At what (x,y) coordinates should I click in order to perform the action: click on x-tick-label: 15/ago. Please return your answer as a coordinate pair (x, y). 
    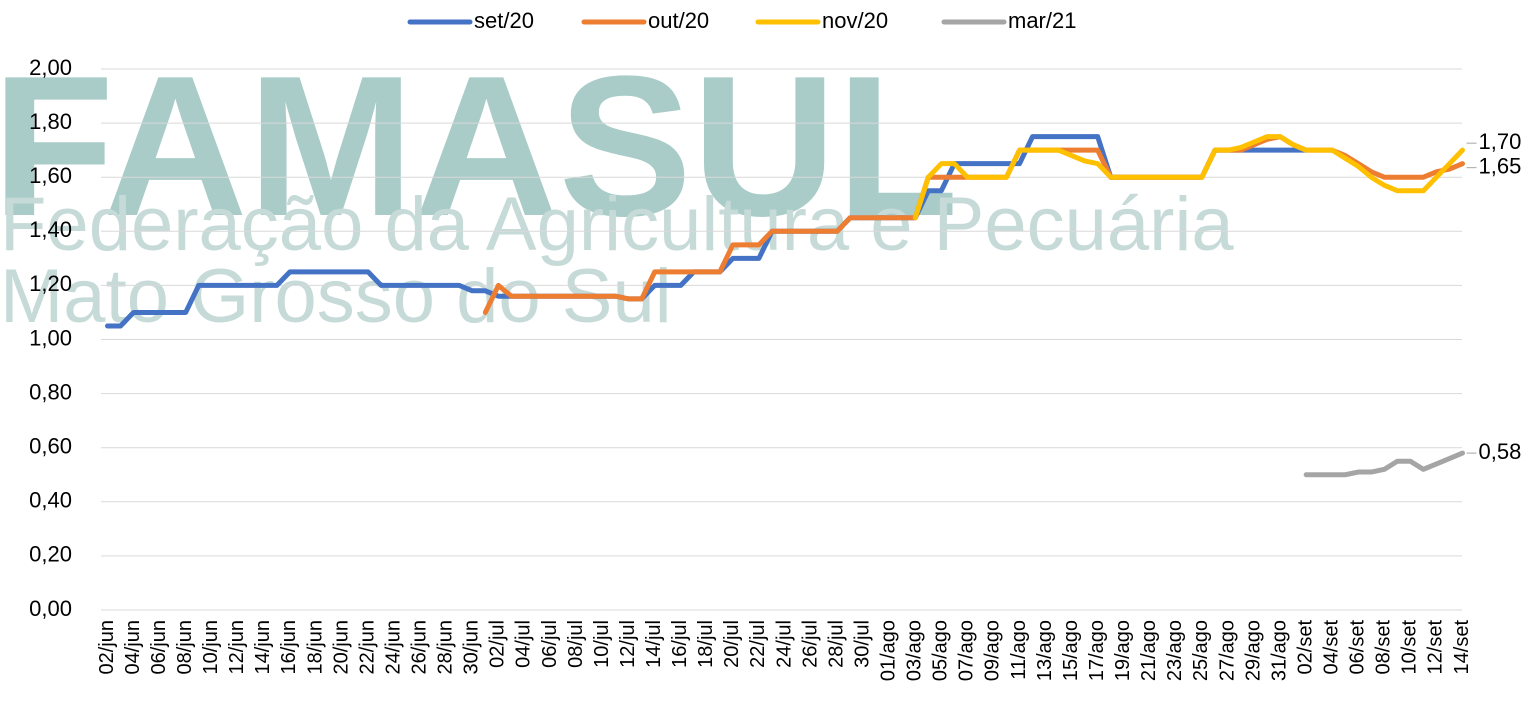
    Looking at the image, I should click on (1071, 650).